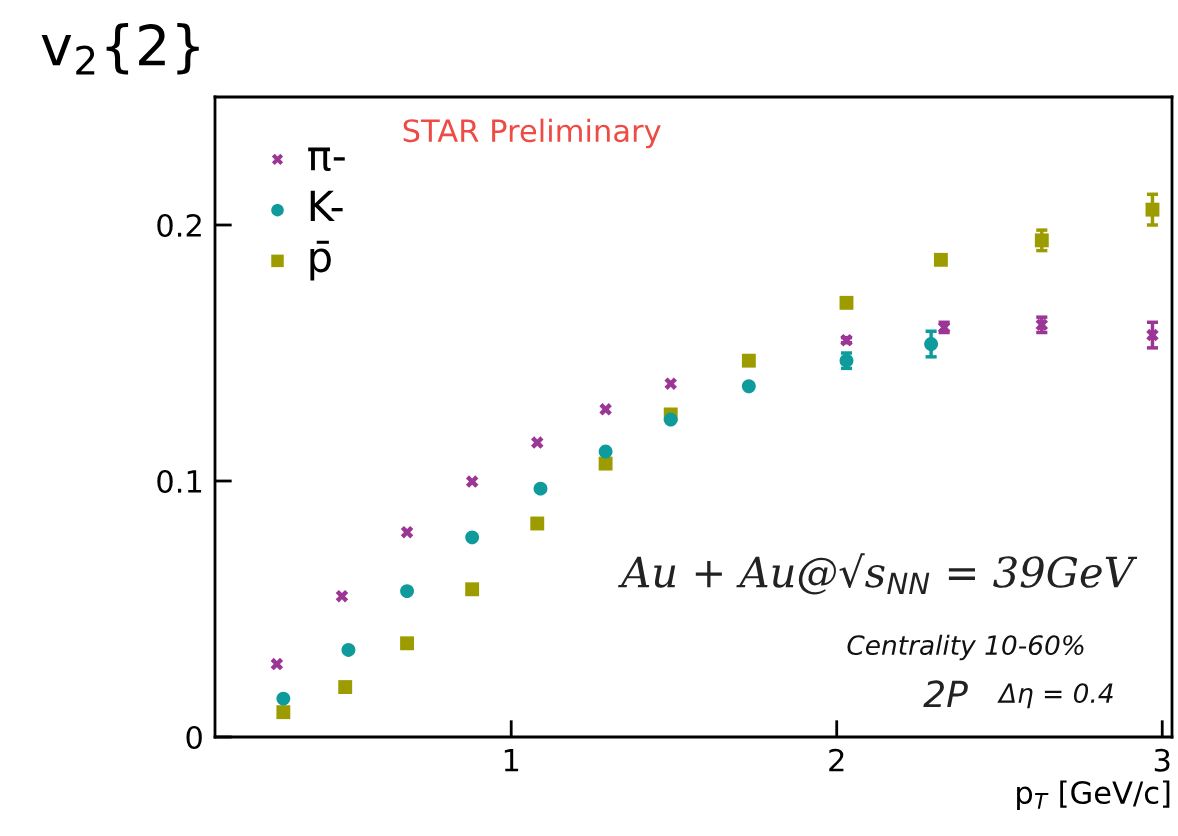 Image resolution: width=1178 pixels, height=836 pixels. I want to click on legend-label: K-, so click(326, 206).